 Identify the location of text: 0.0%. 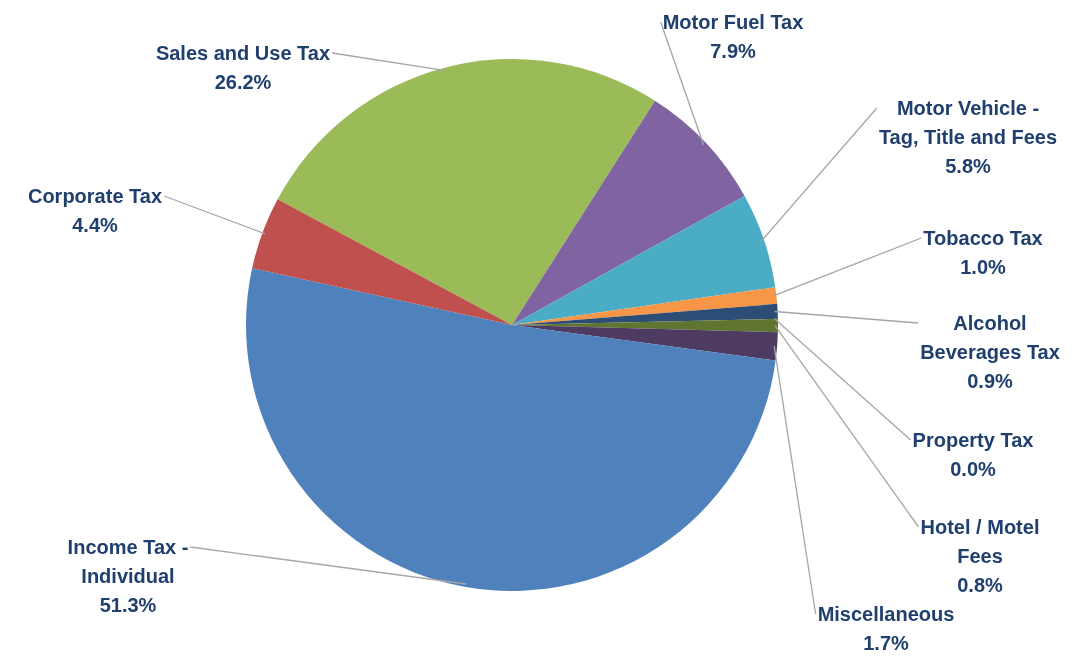
(973, 469).